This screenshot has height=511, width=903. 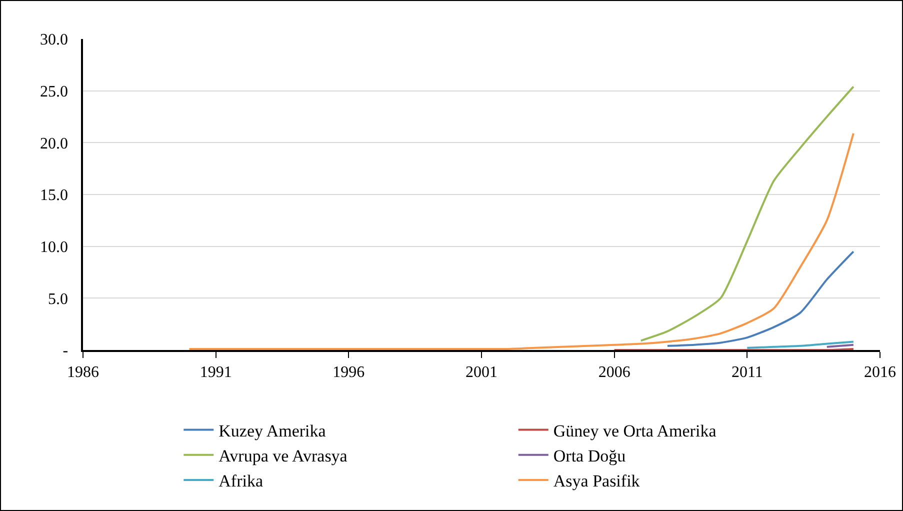 What do you see at coordinates (54, 91) in the screenshot?
I see `y-tick-label: 25.0` at bounding box center [54, 91].